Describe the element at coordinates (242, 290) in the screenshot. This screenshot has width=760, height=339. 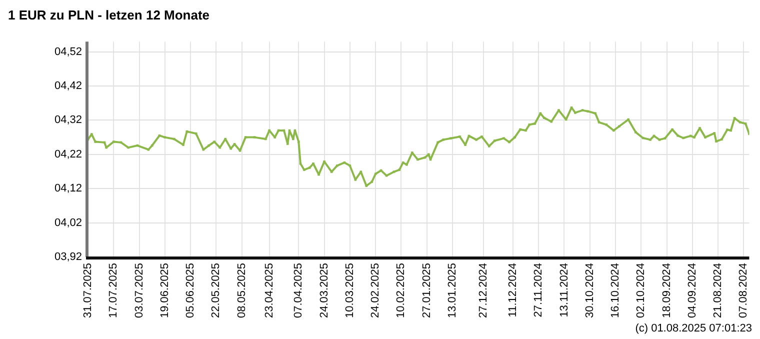
I see `x-tick-label: 08.05.2025` at that location.